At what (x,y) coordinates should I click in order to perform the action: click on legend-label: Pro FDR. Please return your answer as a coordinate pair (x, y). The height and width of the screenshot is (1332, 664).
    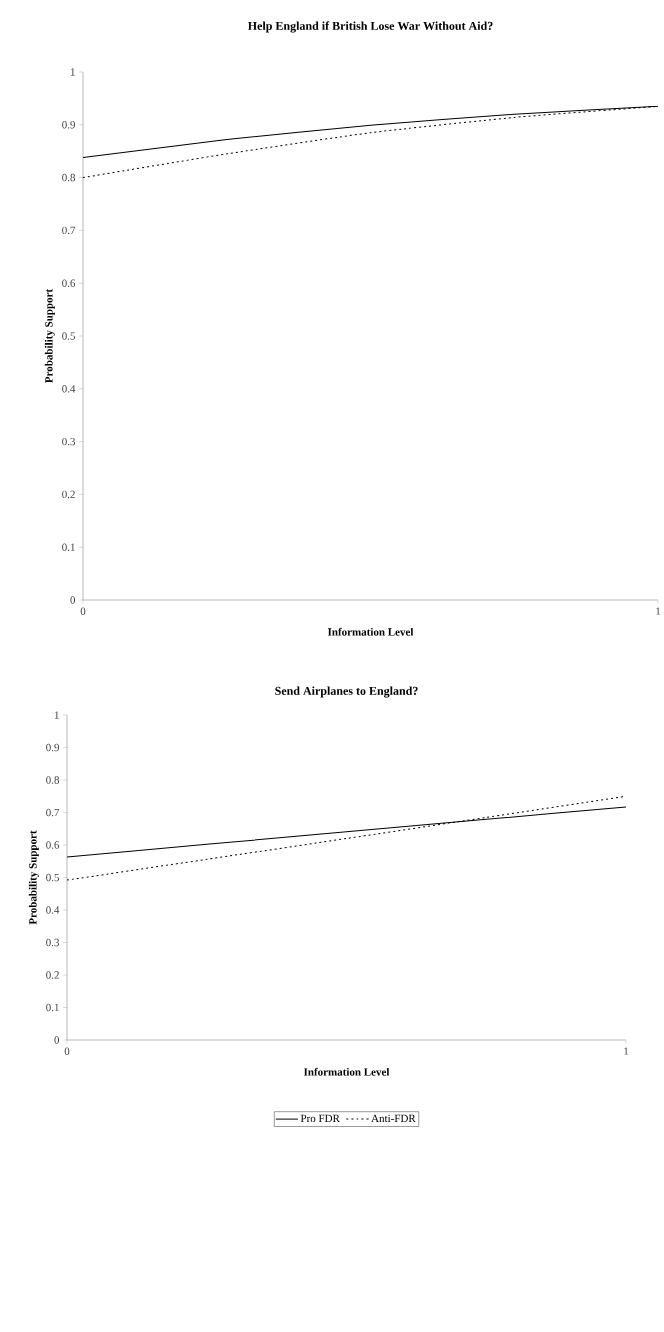
    Looking at the image, I should click on (320, 1118).